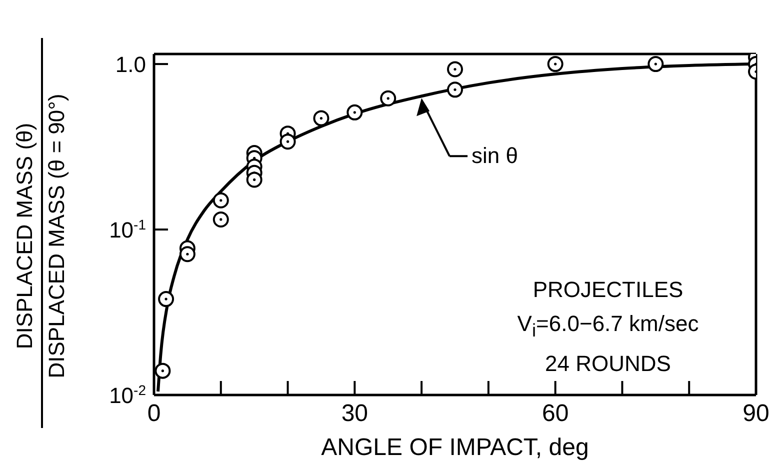 The image size is (778, 471). Describe the element at coordinates (130, 65) in the screenshot. I see `y-tick-label: 1.0` at that location.